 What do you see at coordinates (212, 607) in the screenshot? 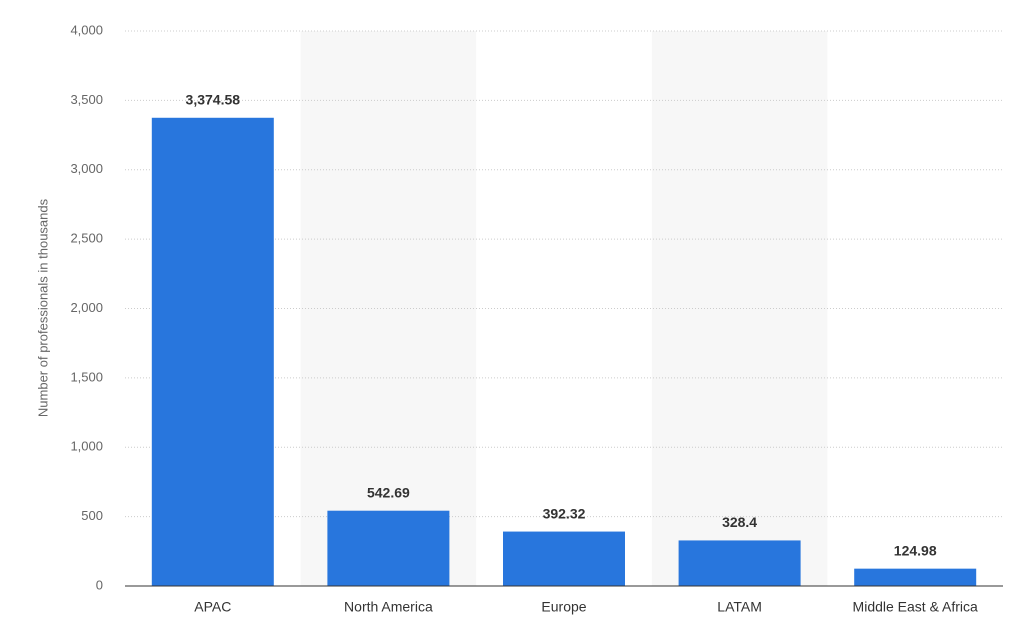
I see `x-tick-label: APAC` at bounding box center [212, 607].